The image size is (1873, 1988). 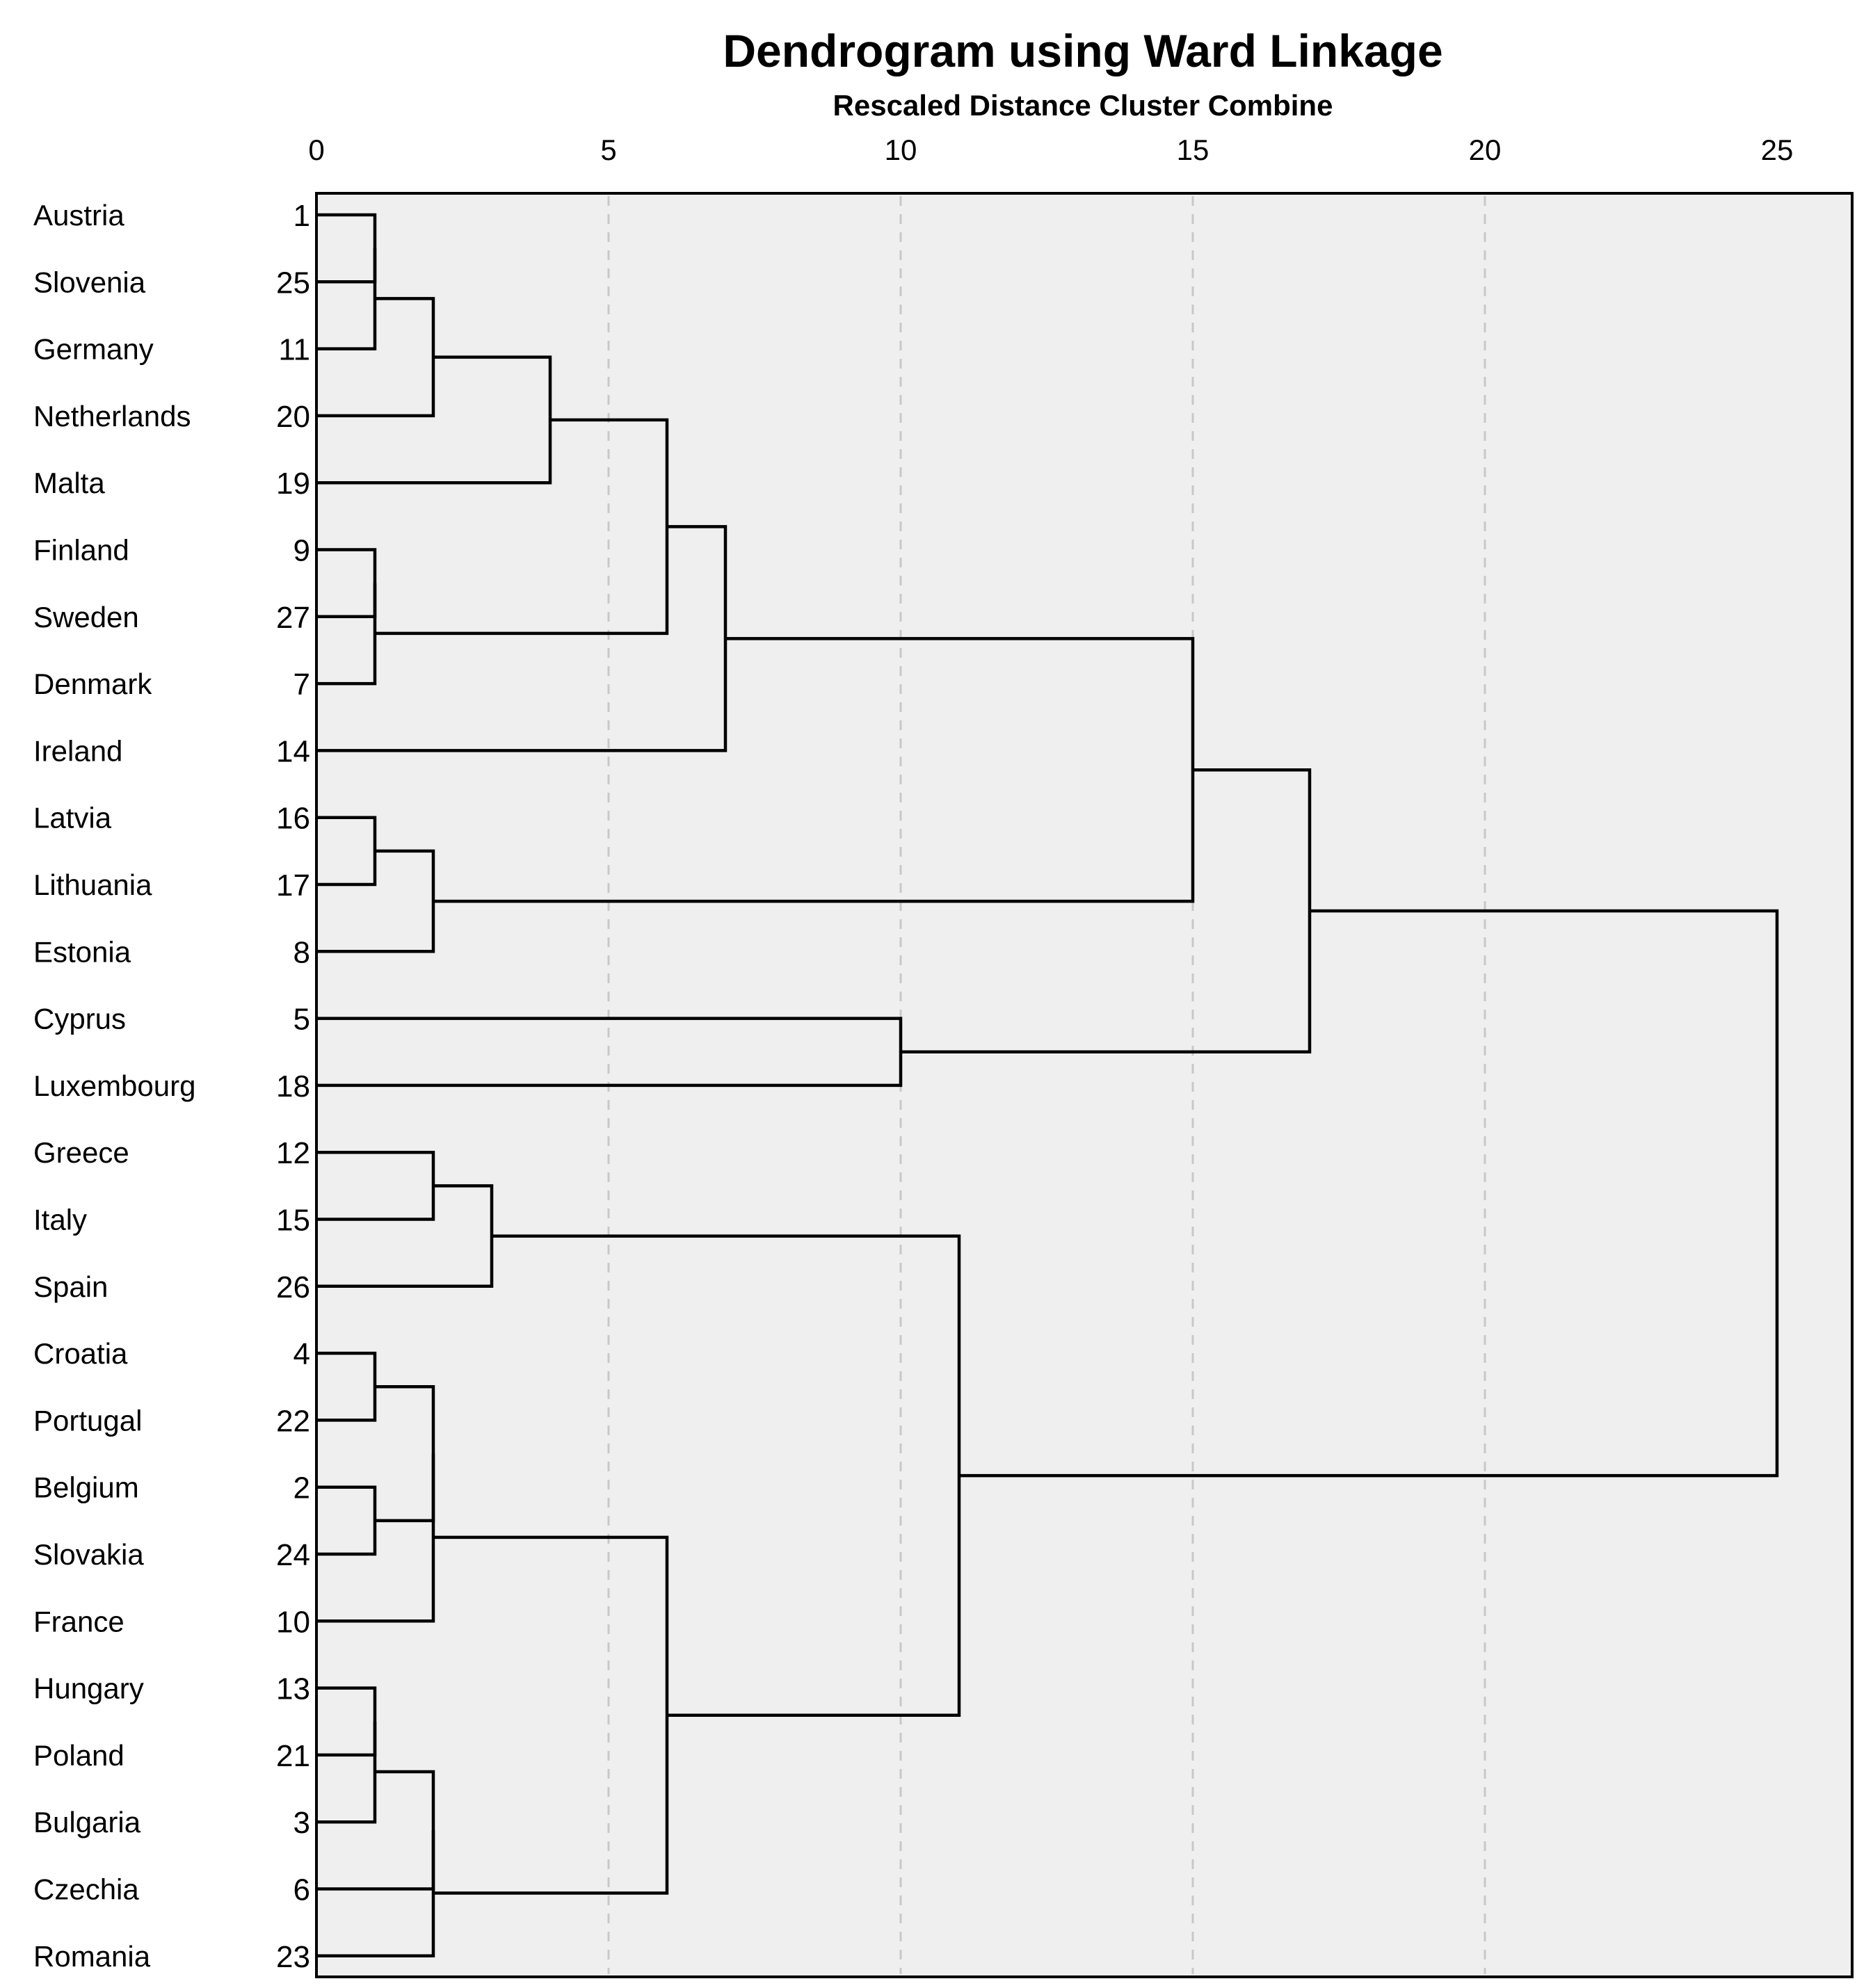 I want to click on leaf-case-number: 6, so click(x=302, y=1890).